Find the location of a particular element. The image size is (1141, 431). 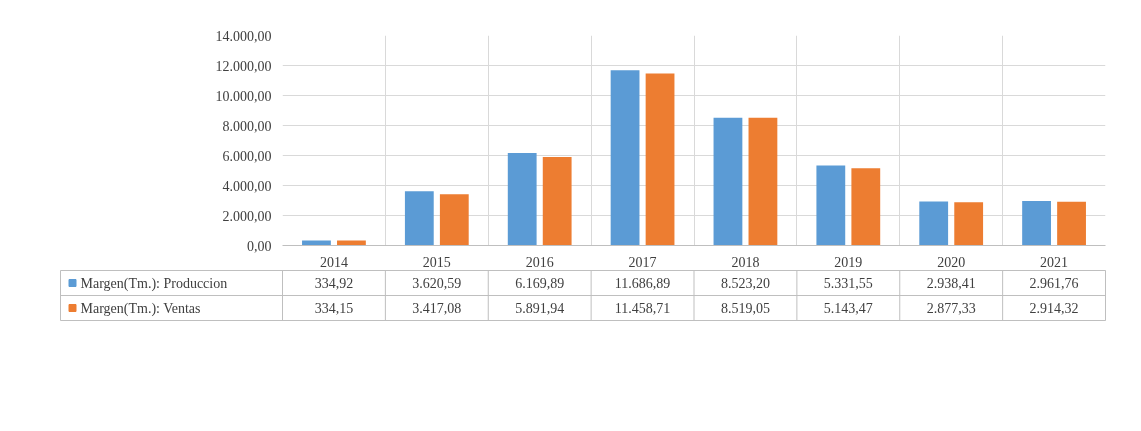

x-tick-label: 2017 is located at coordinates (642, 262).